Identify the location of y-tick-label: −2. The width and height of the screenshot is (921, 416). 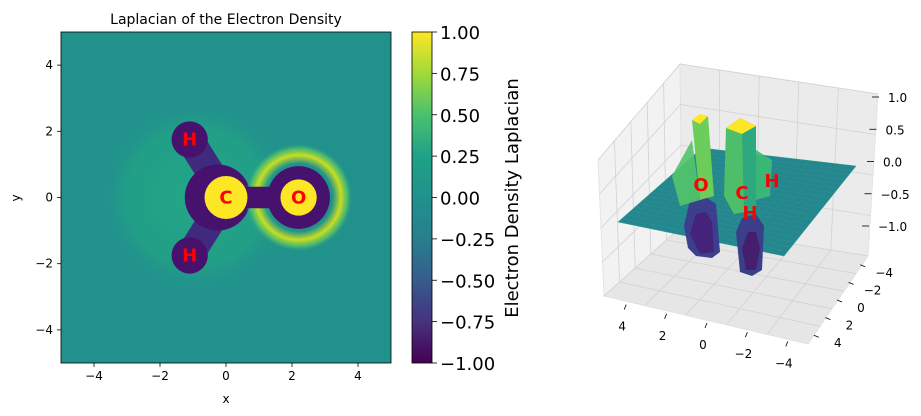
(44, 264).